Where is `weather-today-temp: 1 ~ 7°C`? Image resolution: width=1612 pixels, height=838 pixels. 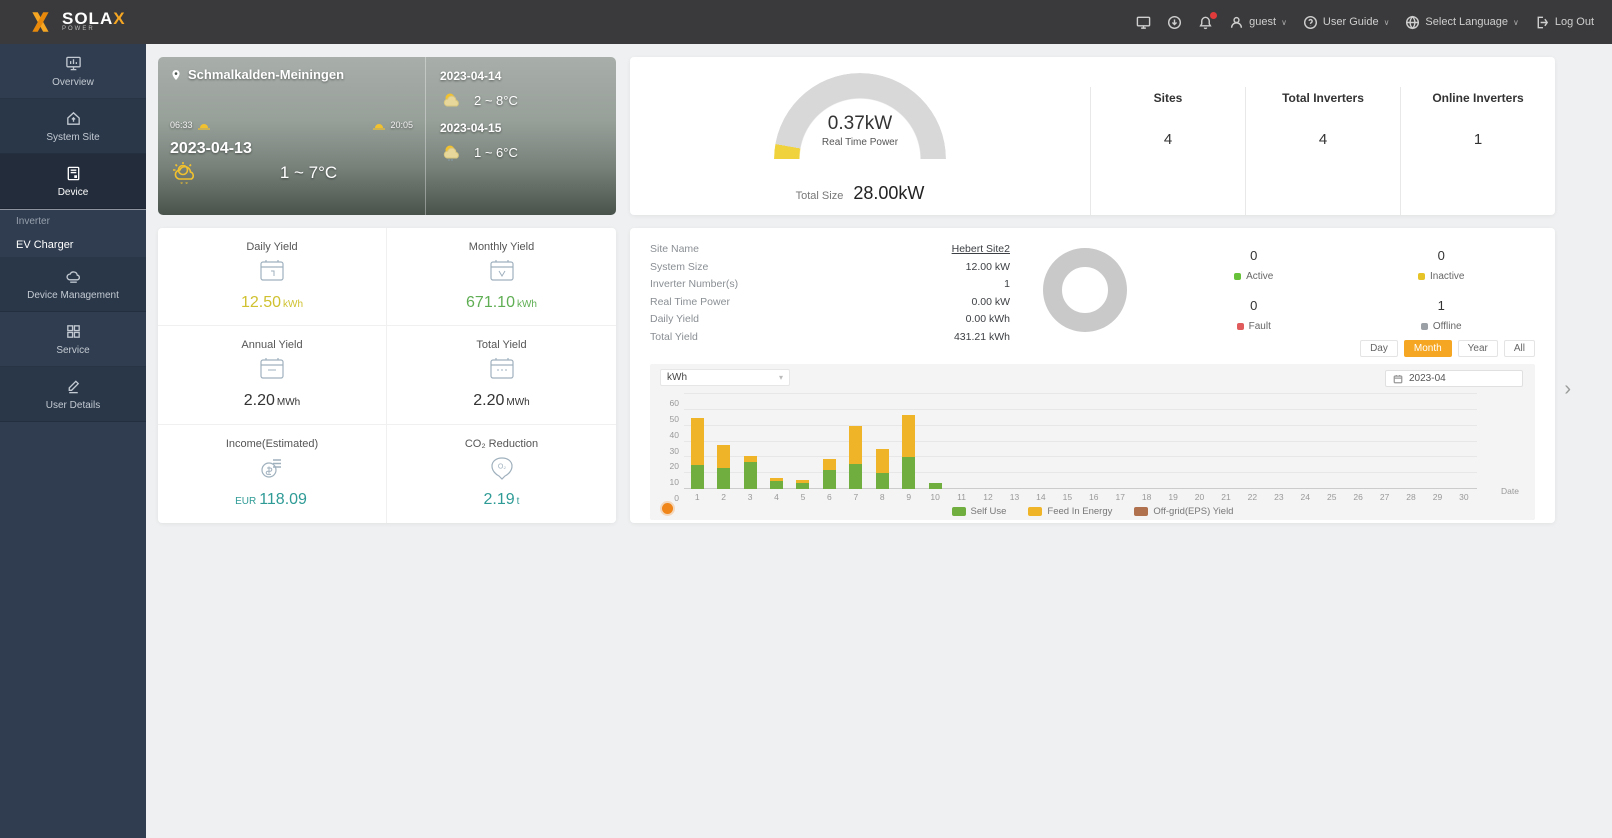 weather-today-temp: 1 ~ 7°C is located at coordinates (308, 172).